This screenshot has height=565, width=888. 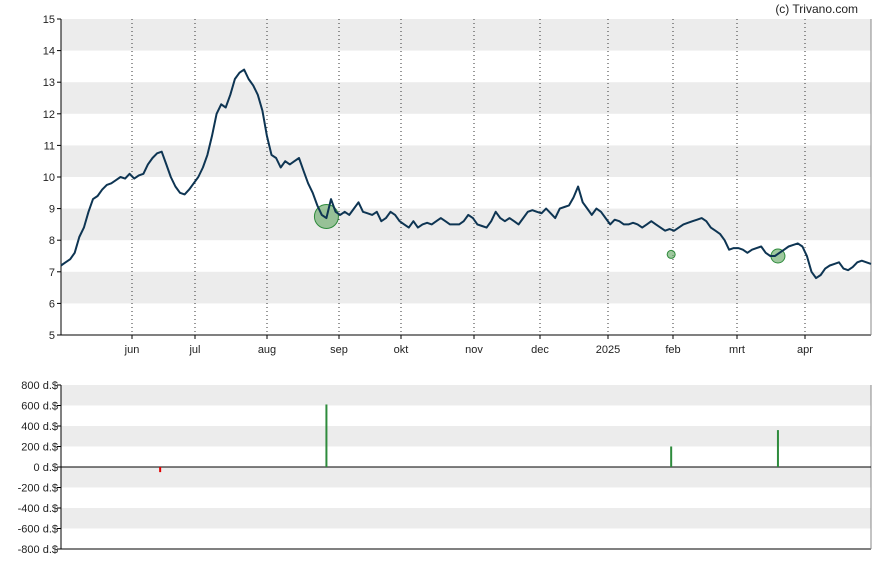 I want to click on x-tick-label: dec, so click(x=540, y=350).